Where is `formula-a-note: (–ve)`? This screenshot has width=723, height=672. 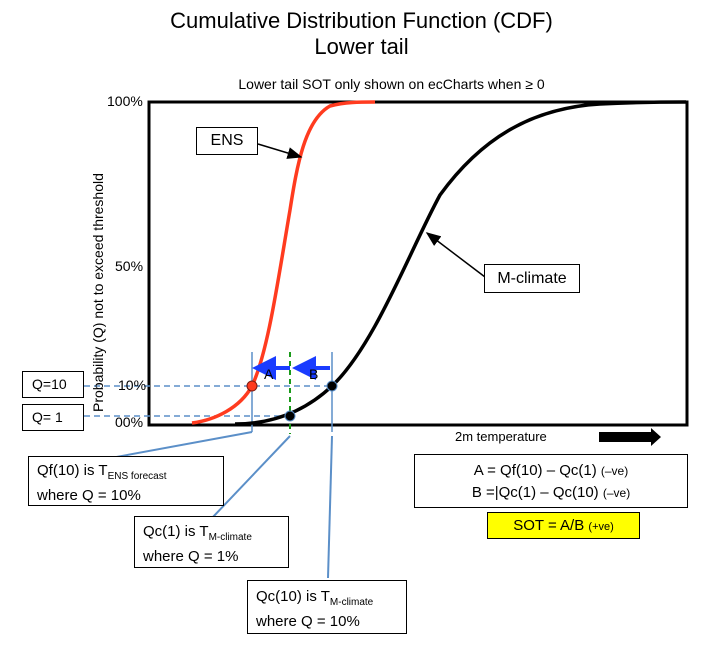
formula-a-note: (–ve) is located at coordinates (614, 471).